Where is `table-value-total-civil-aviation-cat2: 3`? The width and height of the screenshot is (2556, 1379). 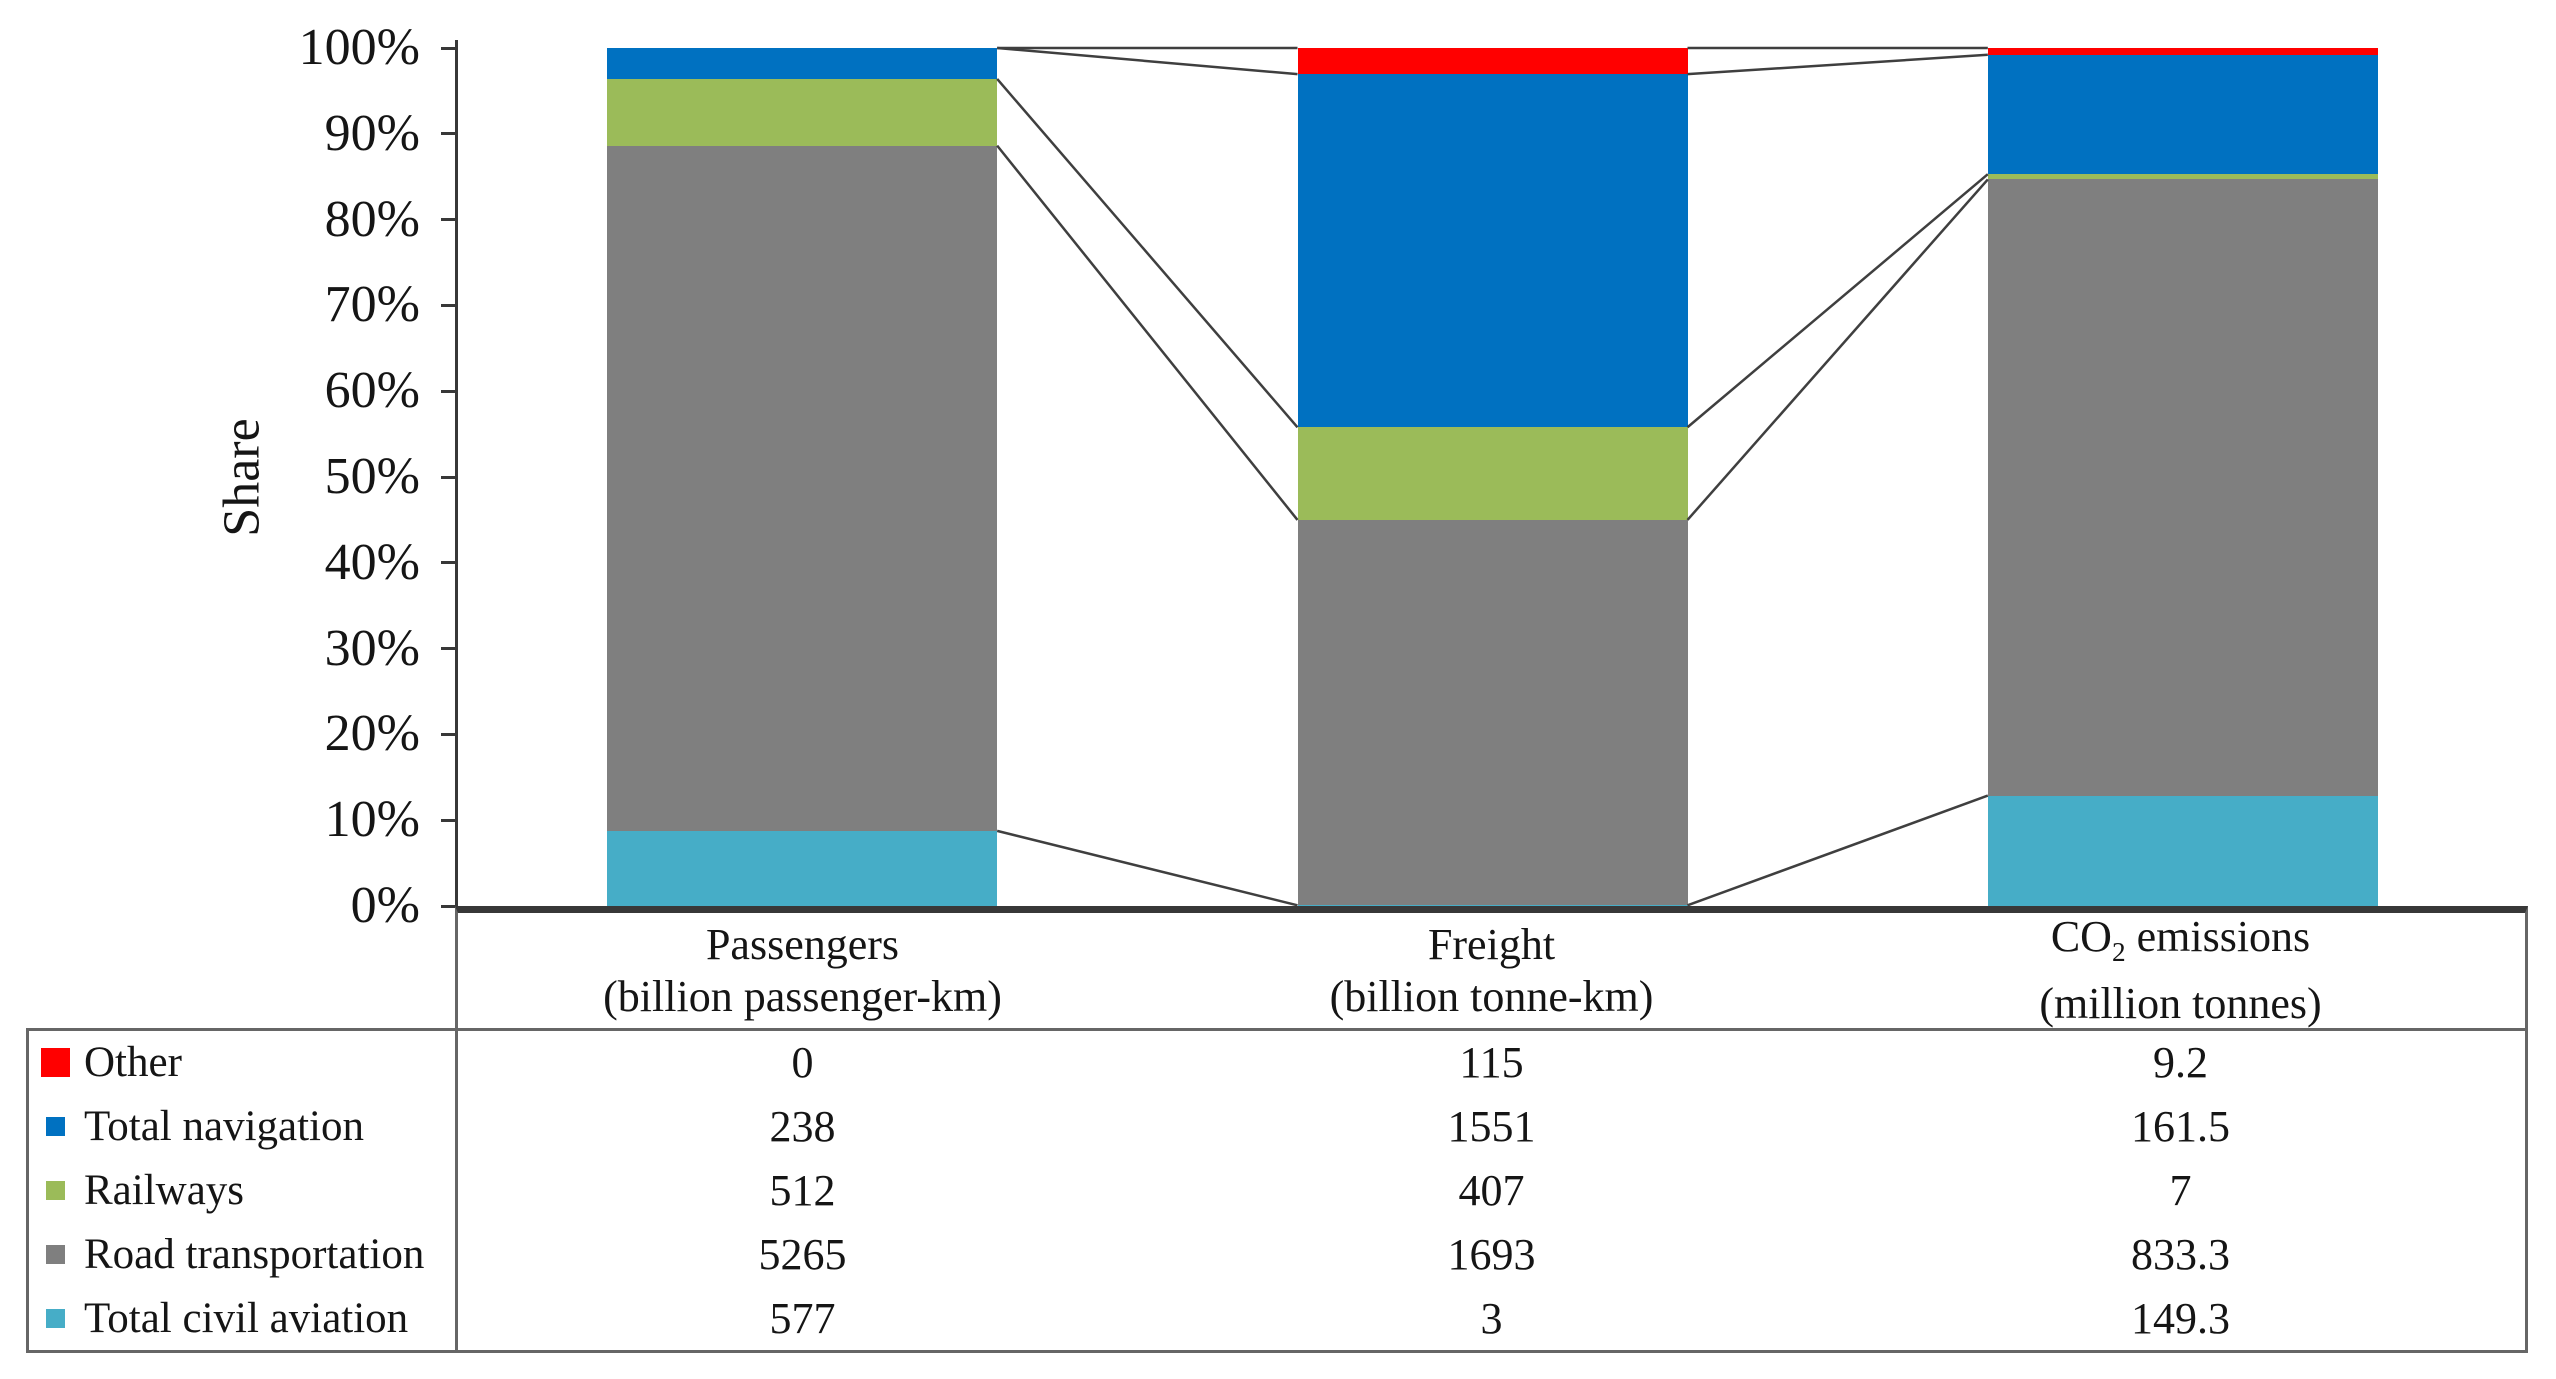
table-value-total-civil-aviation-cat2: 3 is located at coordinates (1491, 1318).